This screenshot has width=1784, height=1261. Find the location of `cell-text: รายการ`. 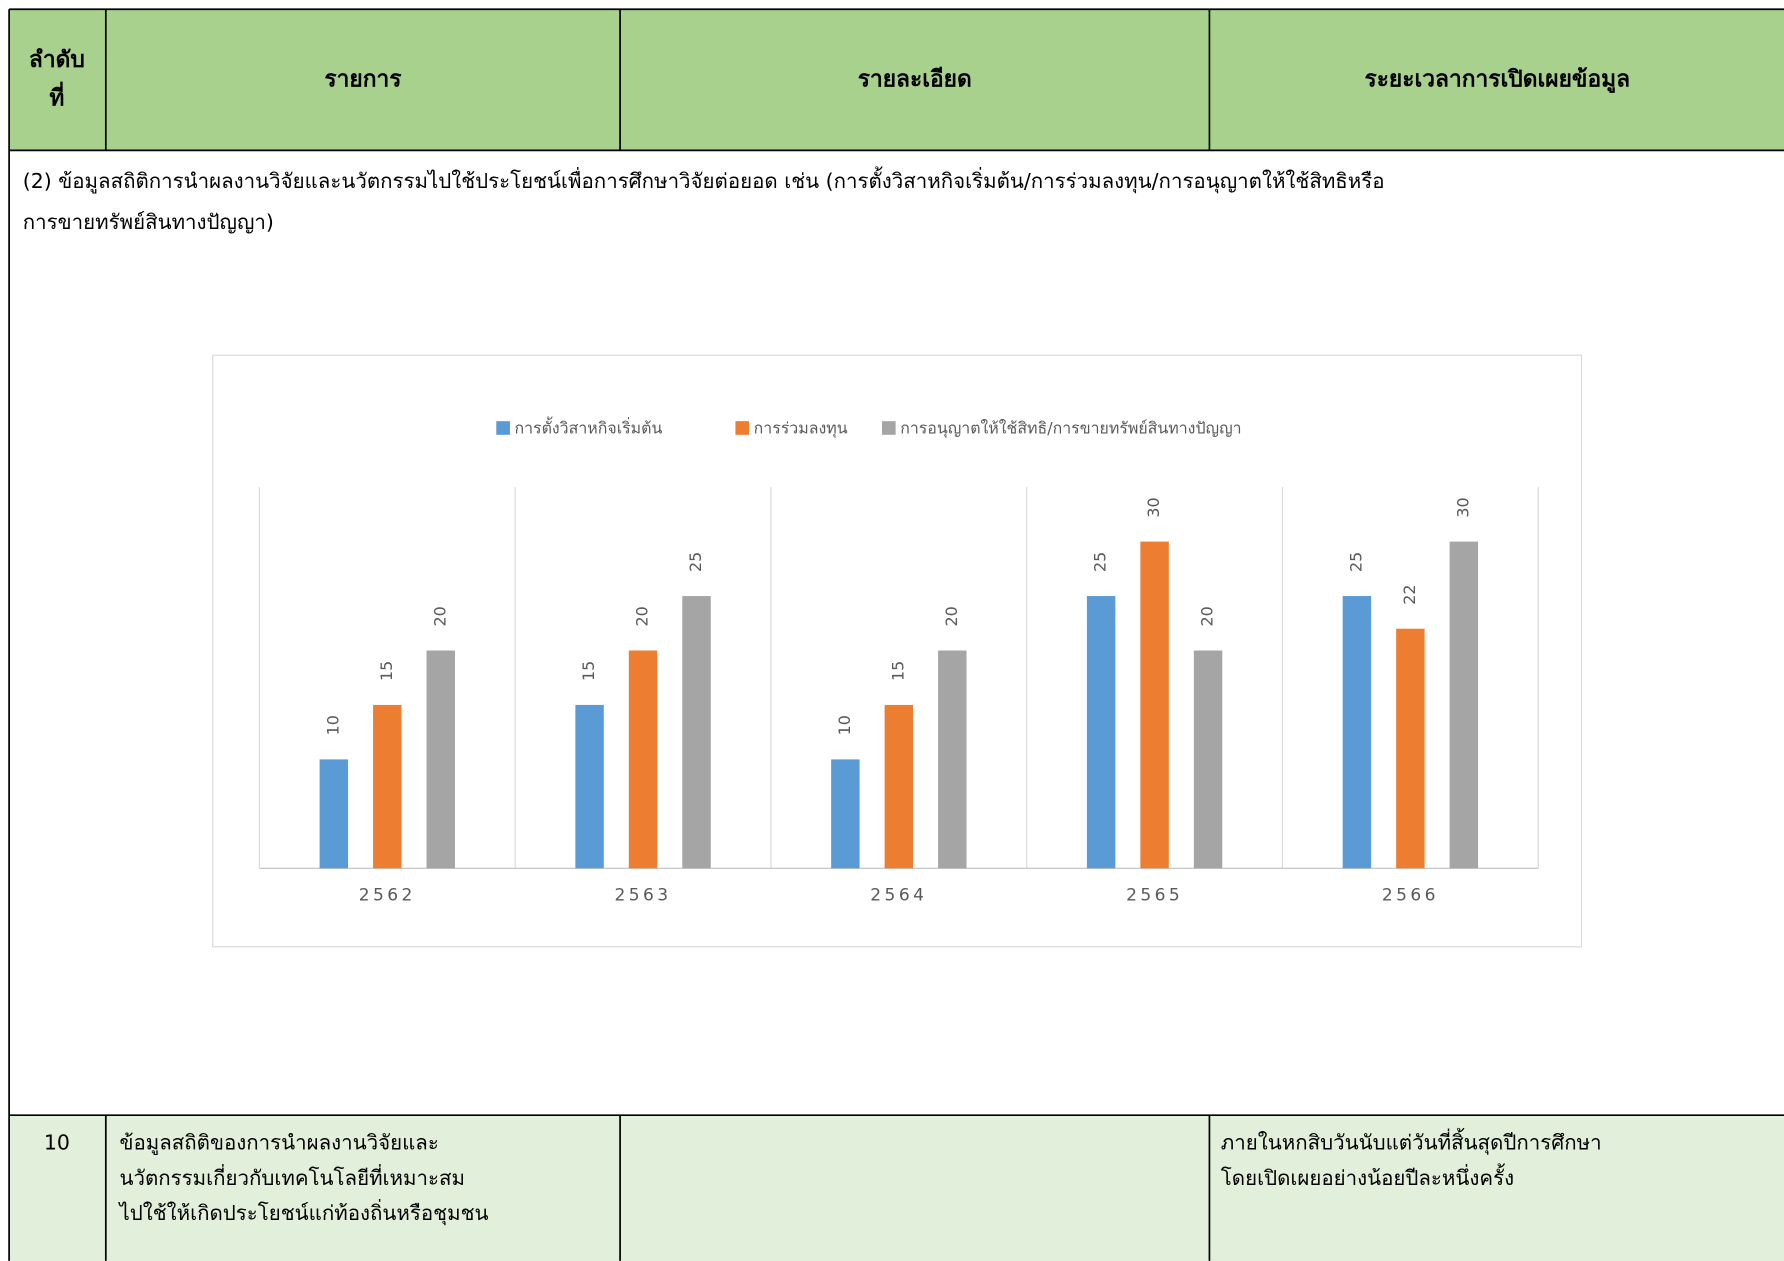

cell-text: รายการ is located at coordinates (363, 79).